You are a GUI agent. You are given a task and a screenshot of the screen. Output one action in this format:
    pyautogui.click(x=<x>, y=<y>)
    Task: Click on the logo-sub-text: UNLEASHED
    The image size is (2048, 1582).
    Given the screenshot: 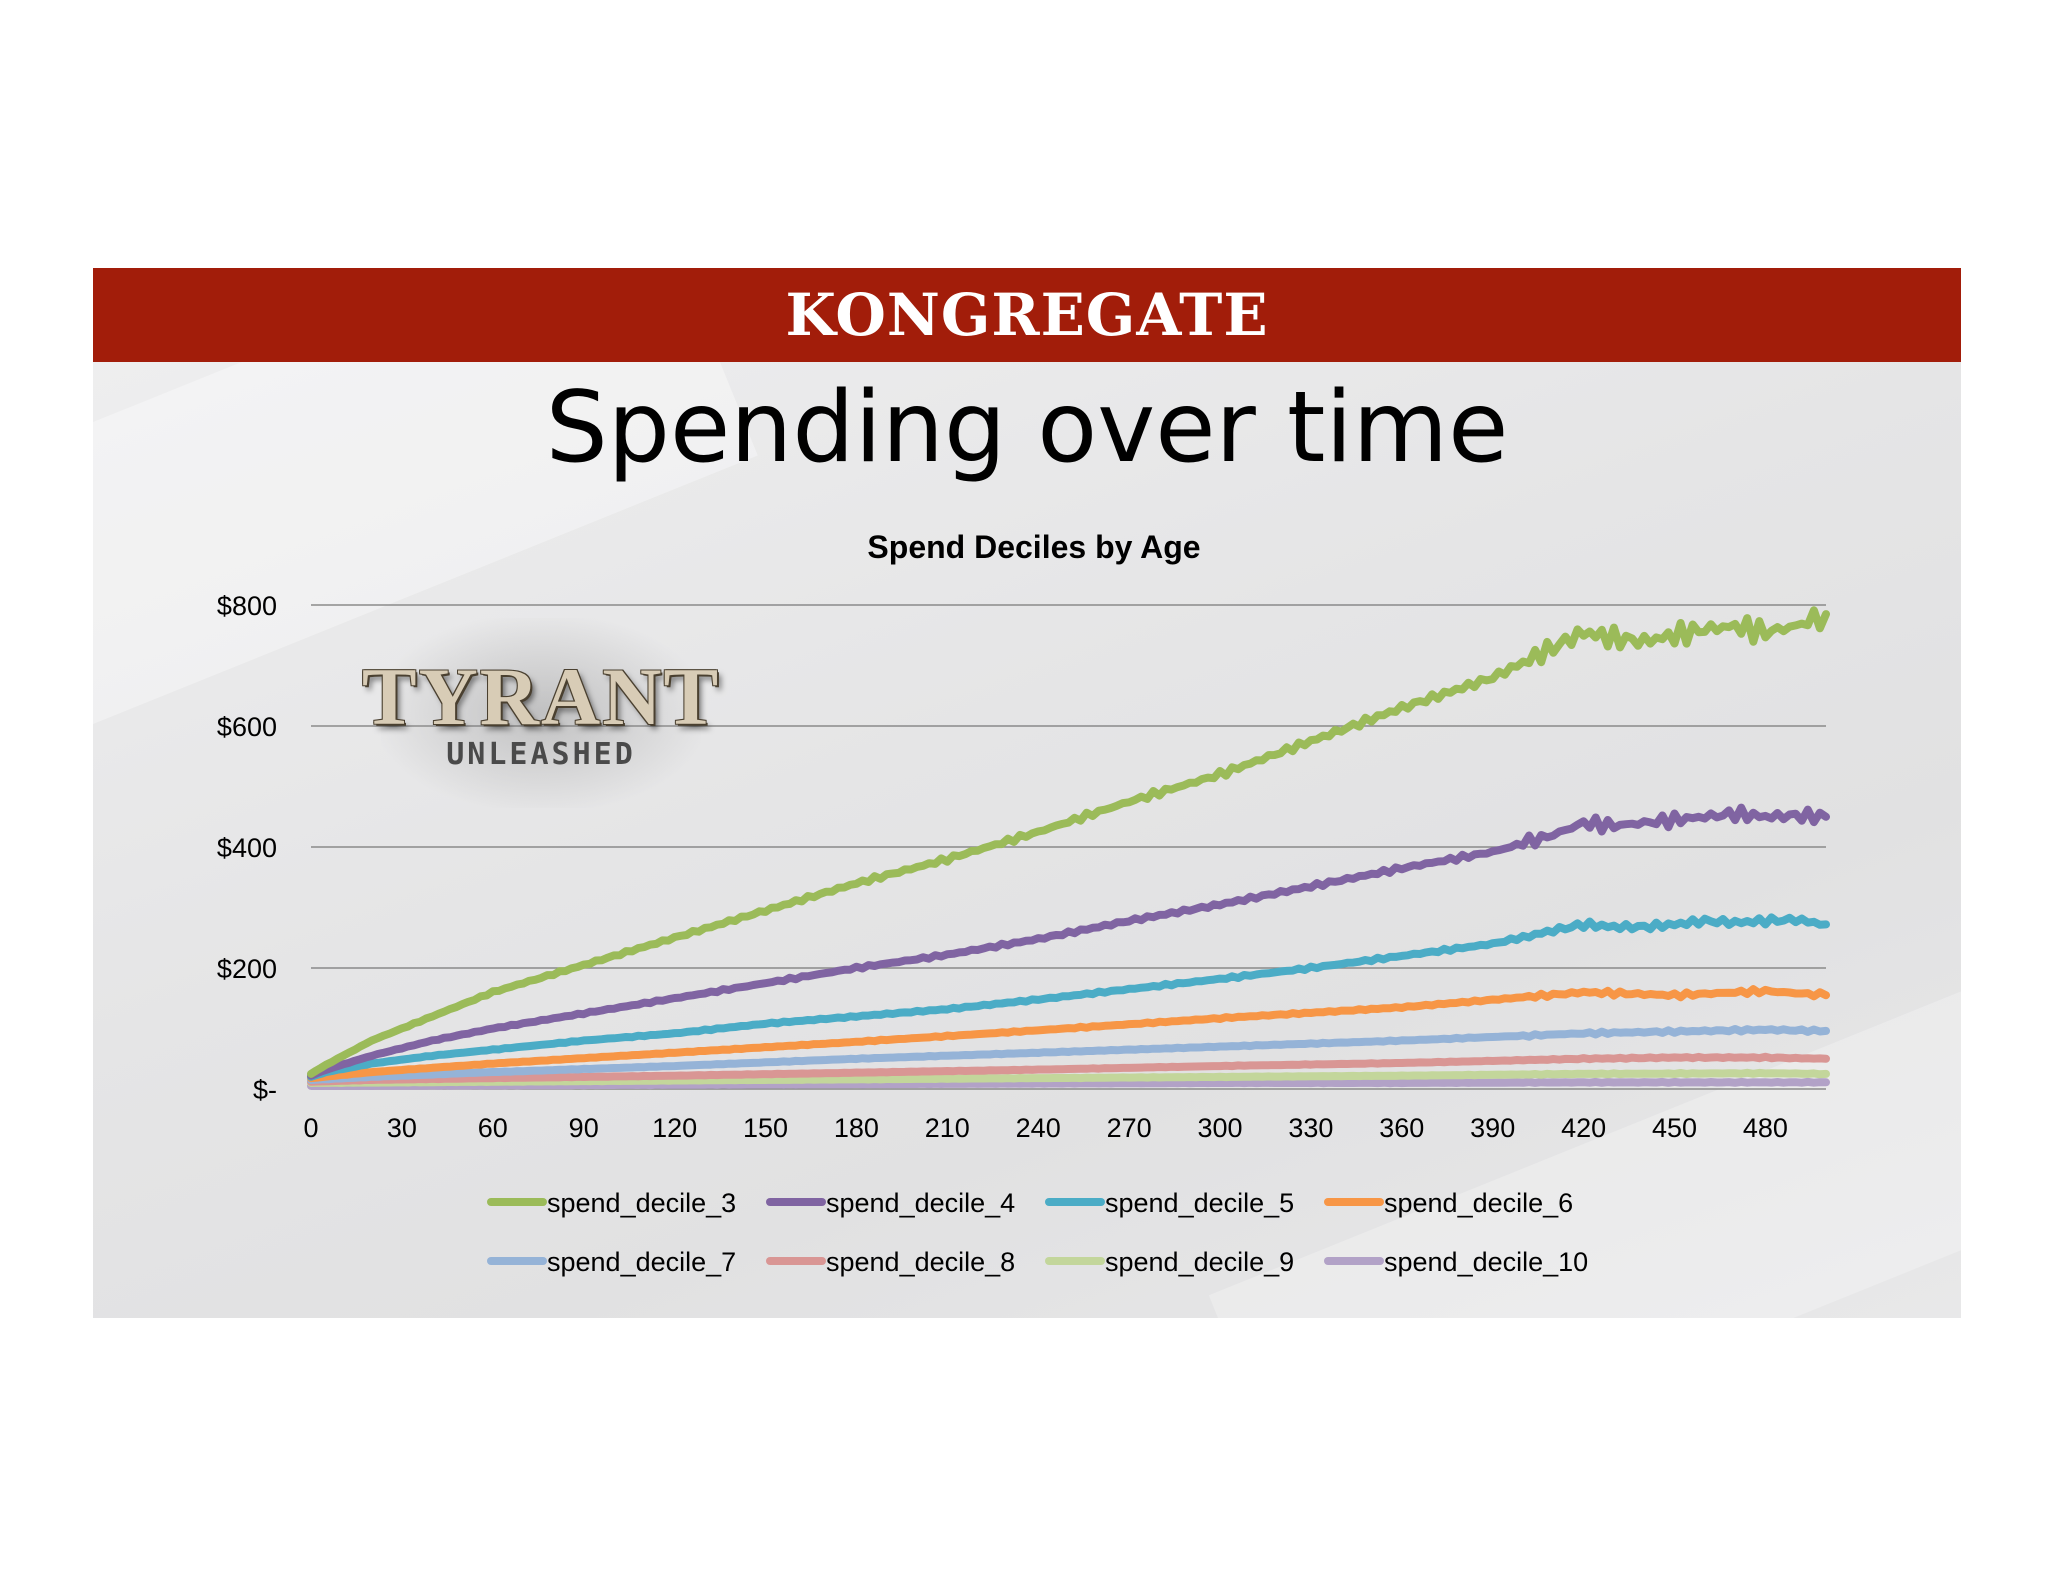 What is the action you would take?
    pyautogui.click(x=541, y=754)
    